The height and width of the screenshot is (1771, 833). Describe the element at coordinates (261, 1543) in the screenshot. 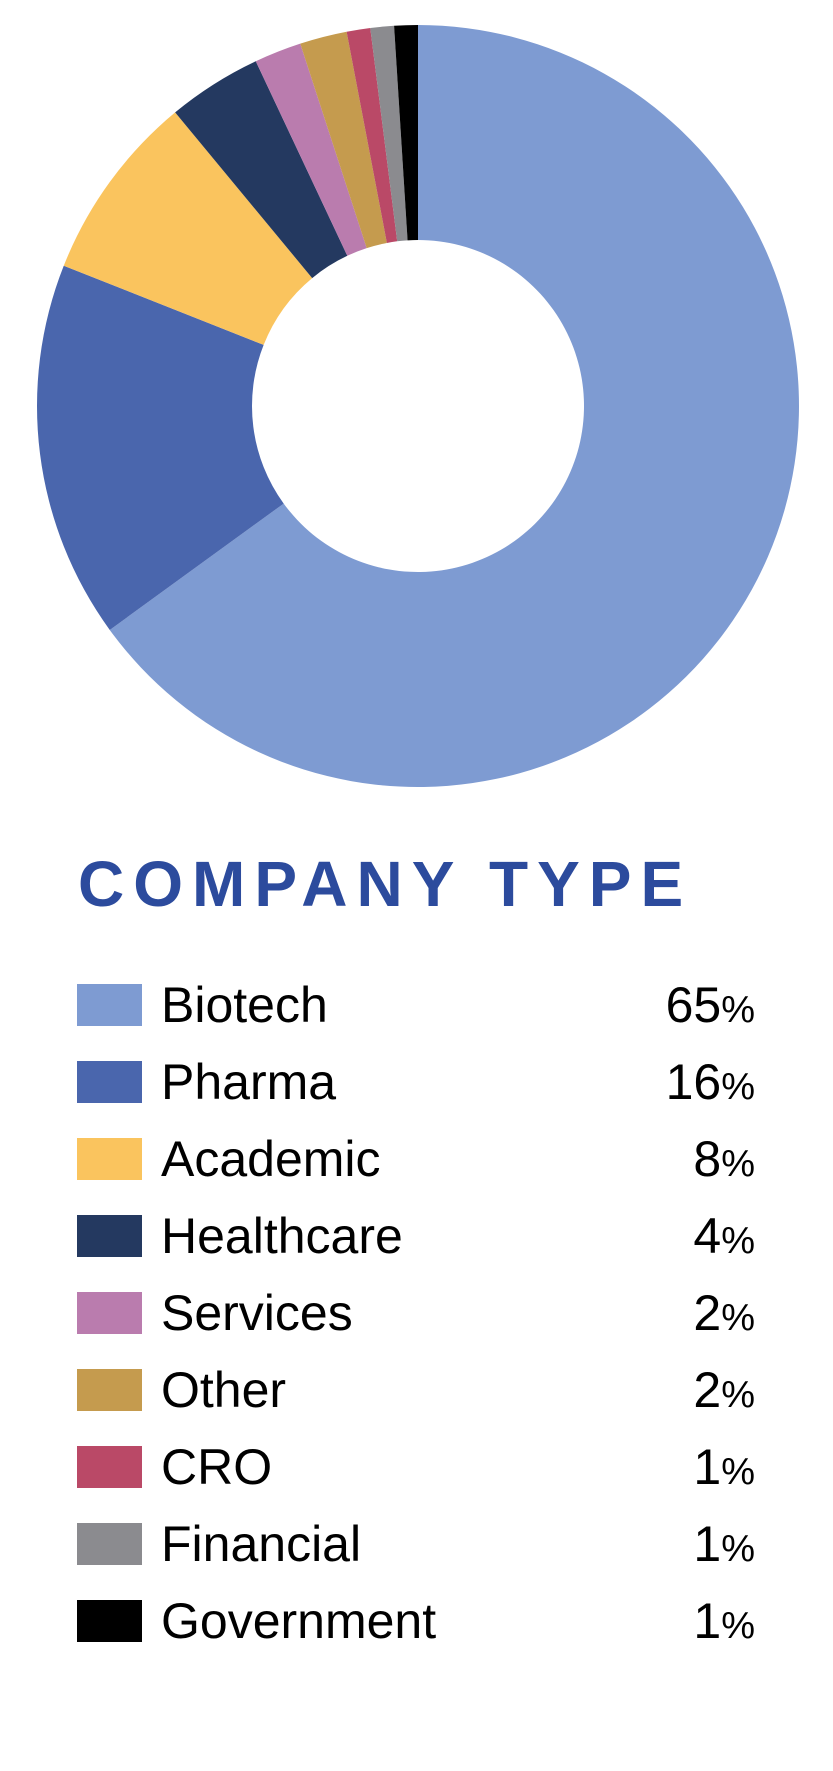

I see `legend-label: Financial` at that location.